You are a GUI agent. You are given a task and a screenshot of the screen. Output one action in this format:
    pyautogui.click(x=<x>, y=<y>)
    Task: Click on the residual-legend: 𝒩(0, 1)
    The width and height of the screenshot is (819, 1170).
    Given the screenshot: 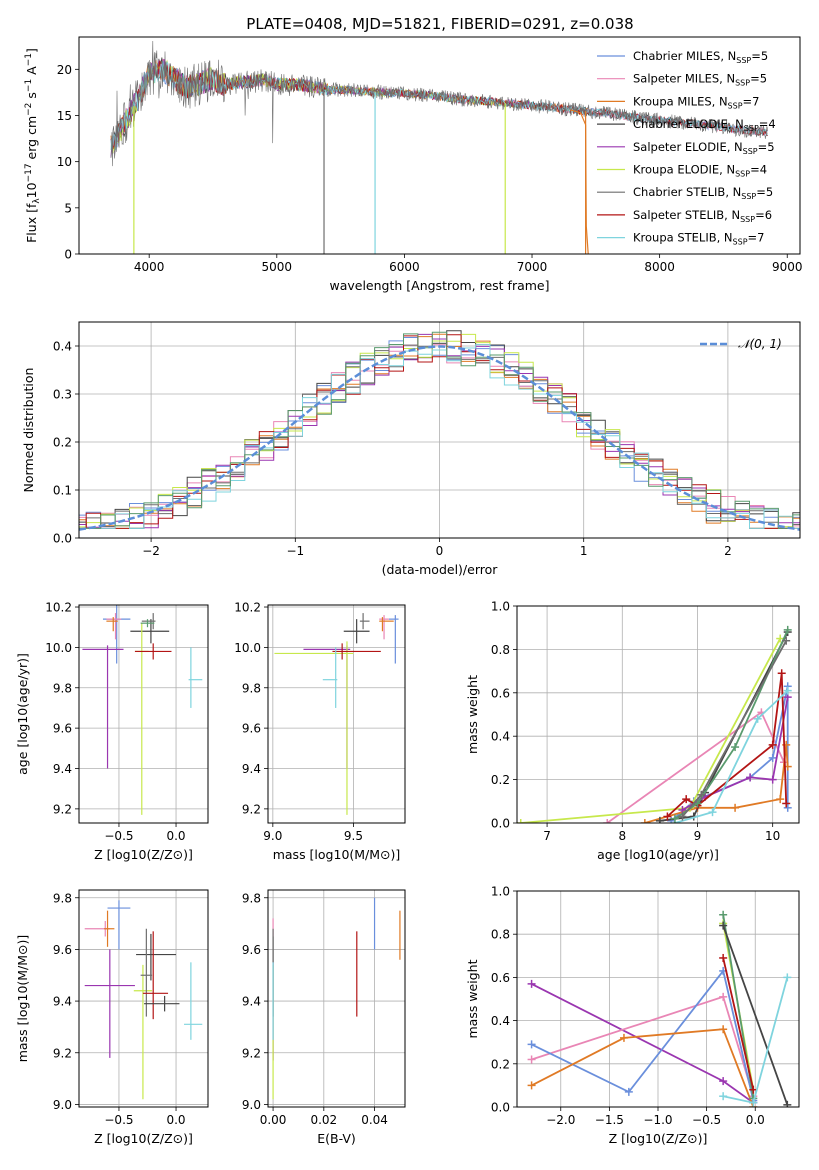 What is the action you would take?
    pyautogui.click(x=741, y=344)
    